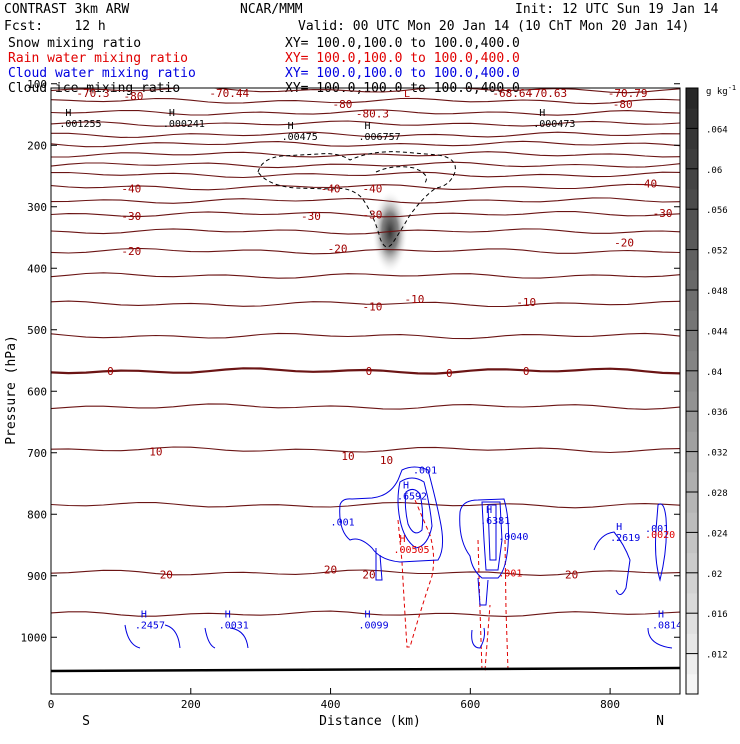 The width and height of the screenshot is (740, 744). Describe the element at coordinates (37, 207) in the screenshot. I see `y-tick-label: 300` at that location.